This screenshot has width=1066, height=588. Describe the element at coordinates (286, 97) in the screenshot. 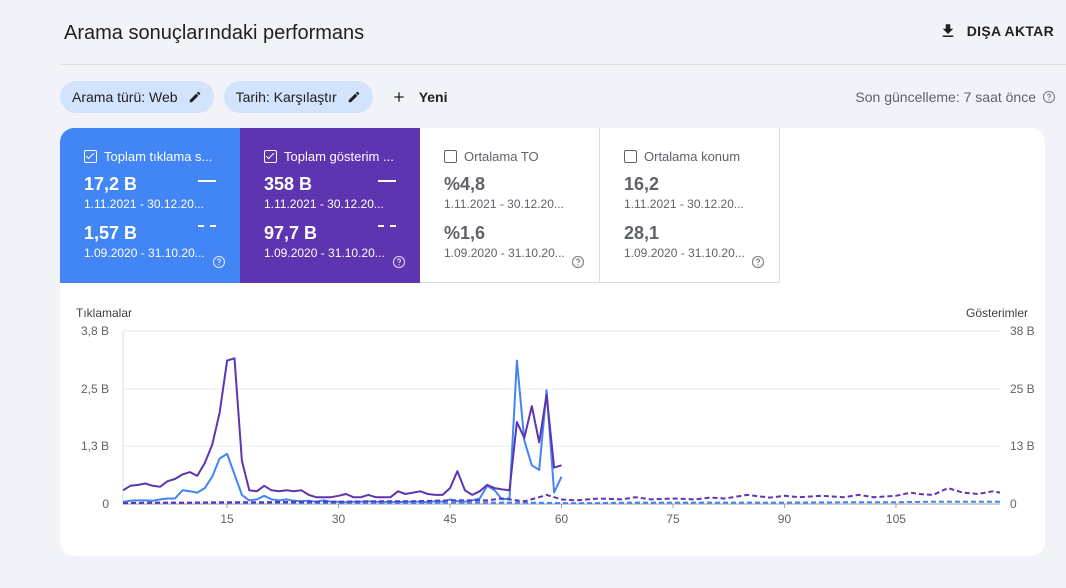

I see `date-label: Tarih: Karşılaştır` at that location.